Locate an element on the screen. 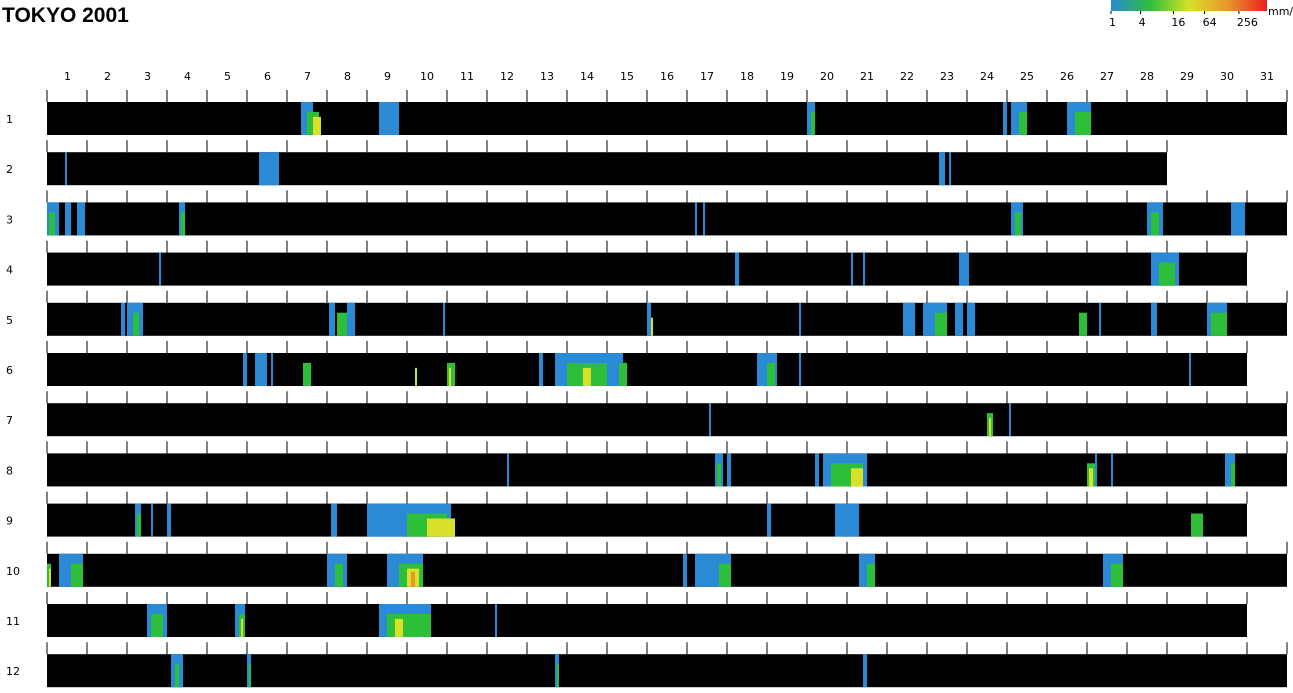 This screenshot has height=693, width=1293. x-tick-label: 16 is located at coordinates (667, 76).